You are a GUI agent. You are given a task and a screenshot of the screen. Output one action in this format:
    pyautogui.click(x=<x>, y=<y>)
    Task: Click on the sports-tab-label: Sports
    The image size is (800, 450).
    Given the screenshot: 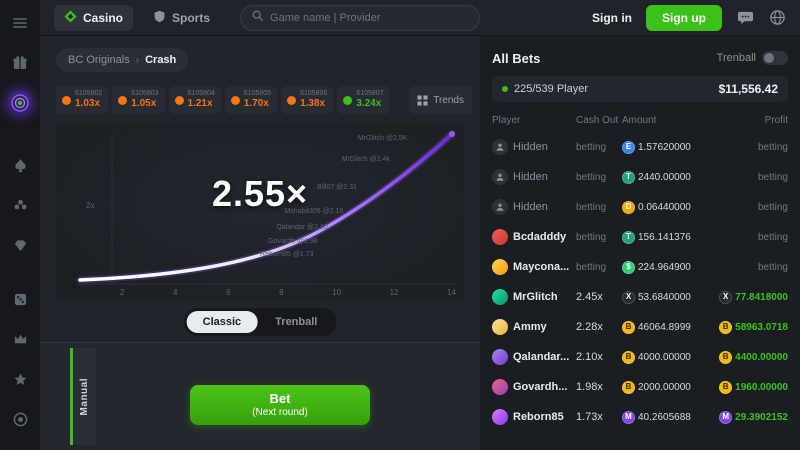 What is the action you would take?
    pyautogui.click(x=191, y=17)
    